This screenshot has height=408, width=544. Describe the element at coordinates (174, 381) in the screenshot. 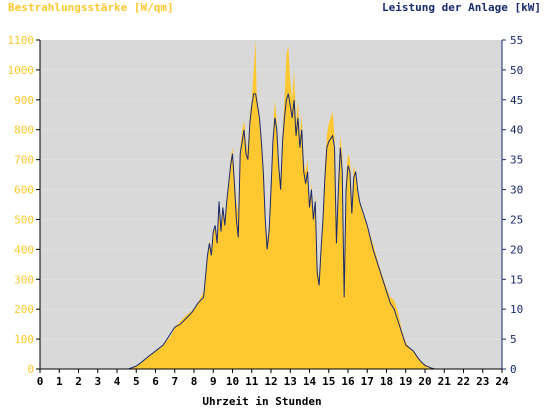

I see `x-tick-label: 7` at that location.